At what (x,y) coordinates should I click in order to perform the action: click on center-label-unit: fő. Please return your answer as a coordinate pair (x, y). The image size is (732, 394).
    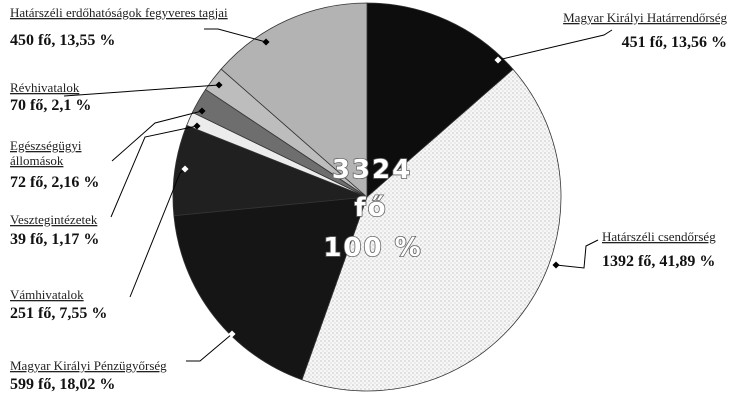
    Looking at the image, I should click on (370, 208).